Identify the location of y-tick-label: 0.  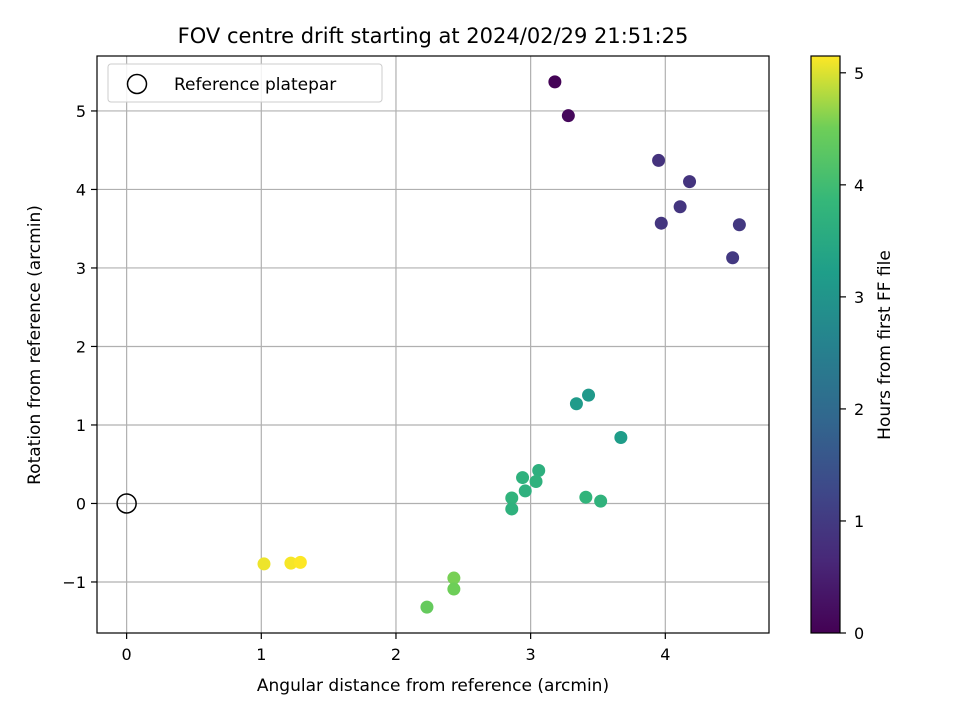
(81, 503).